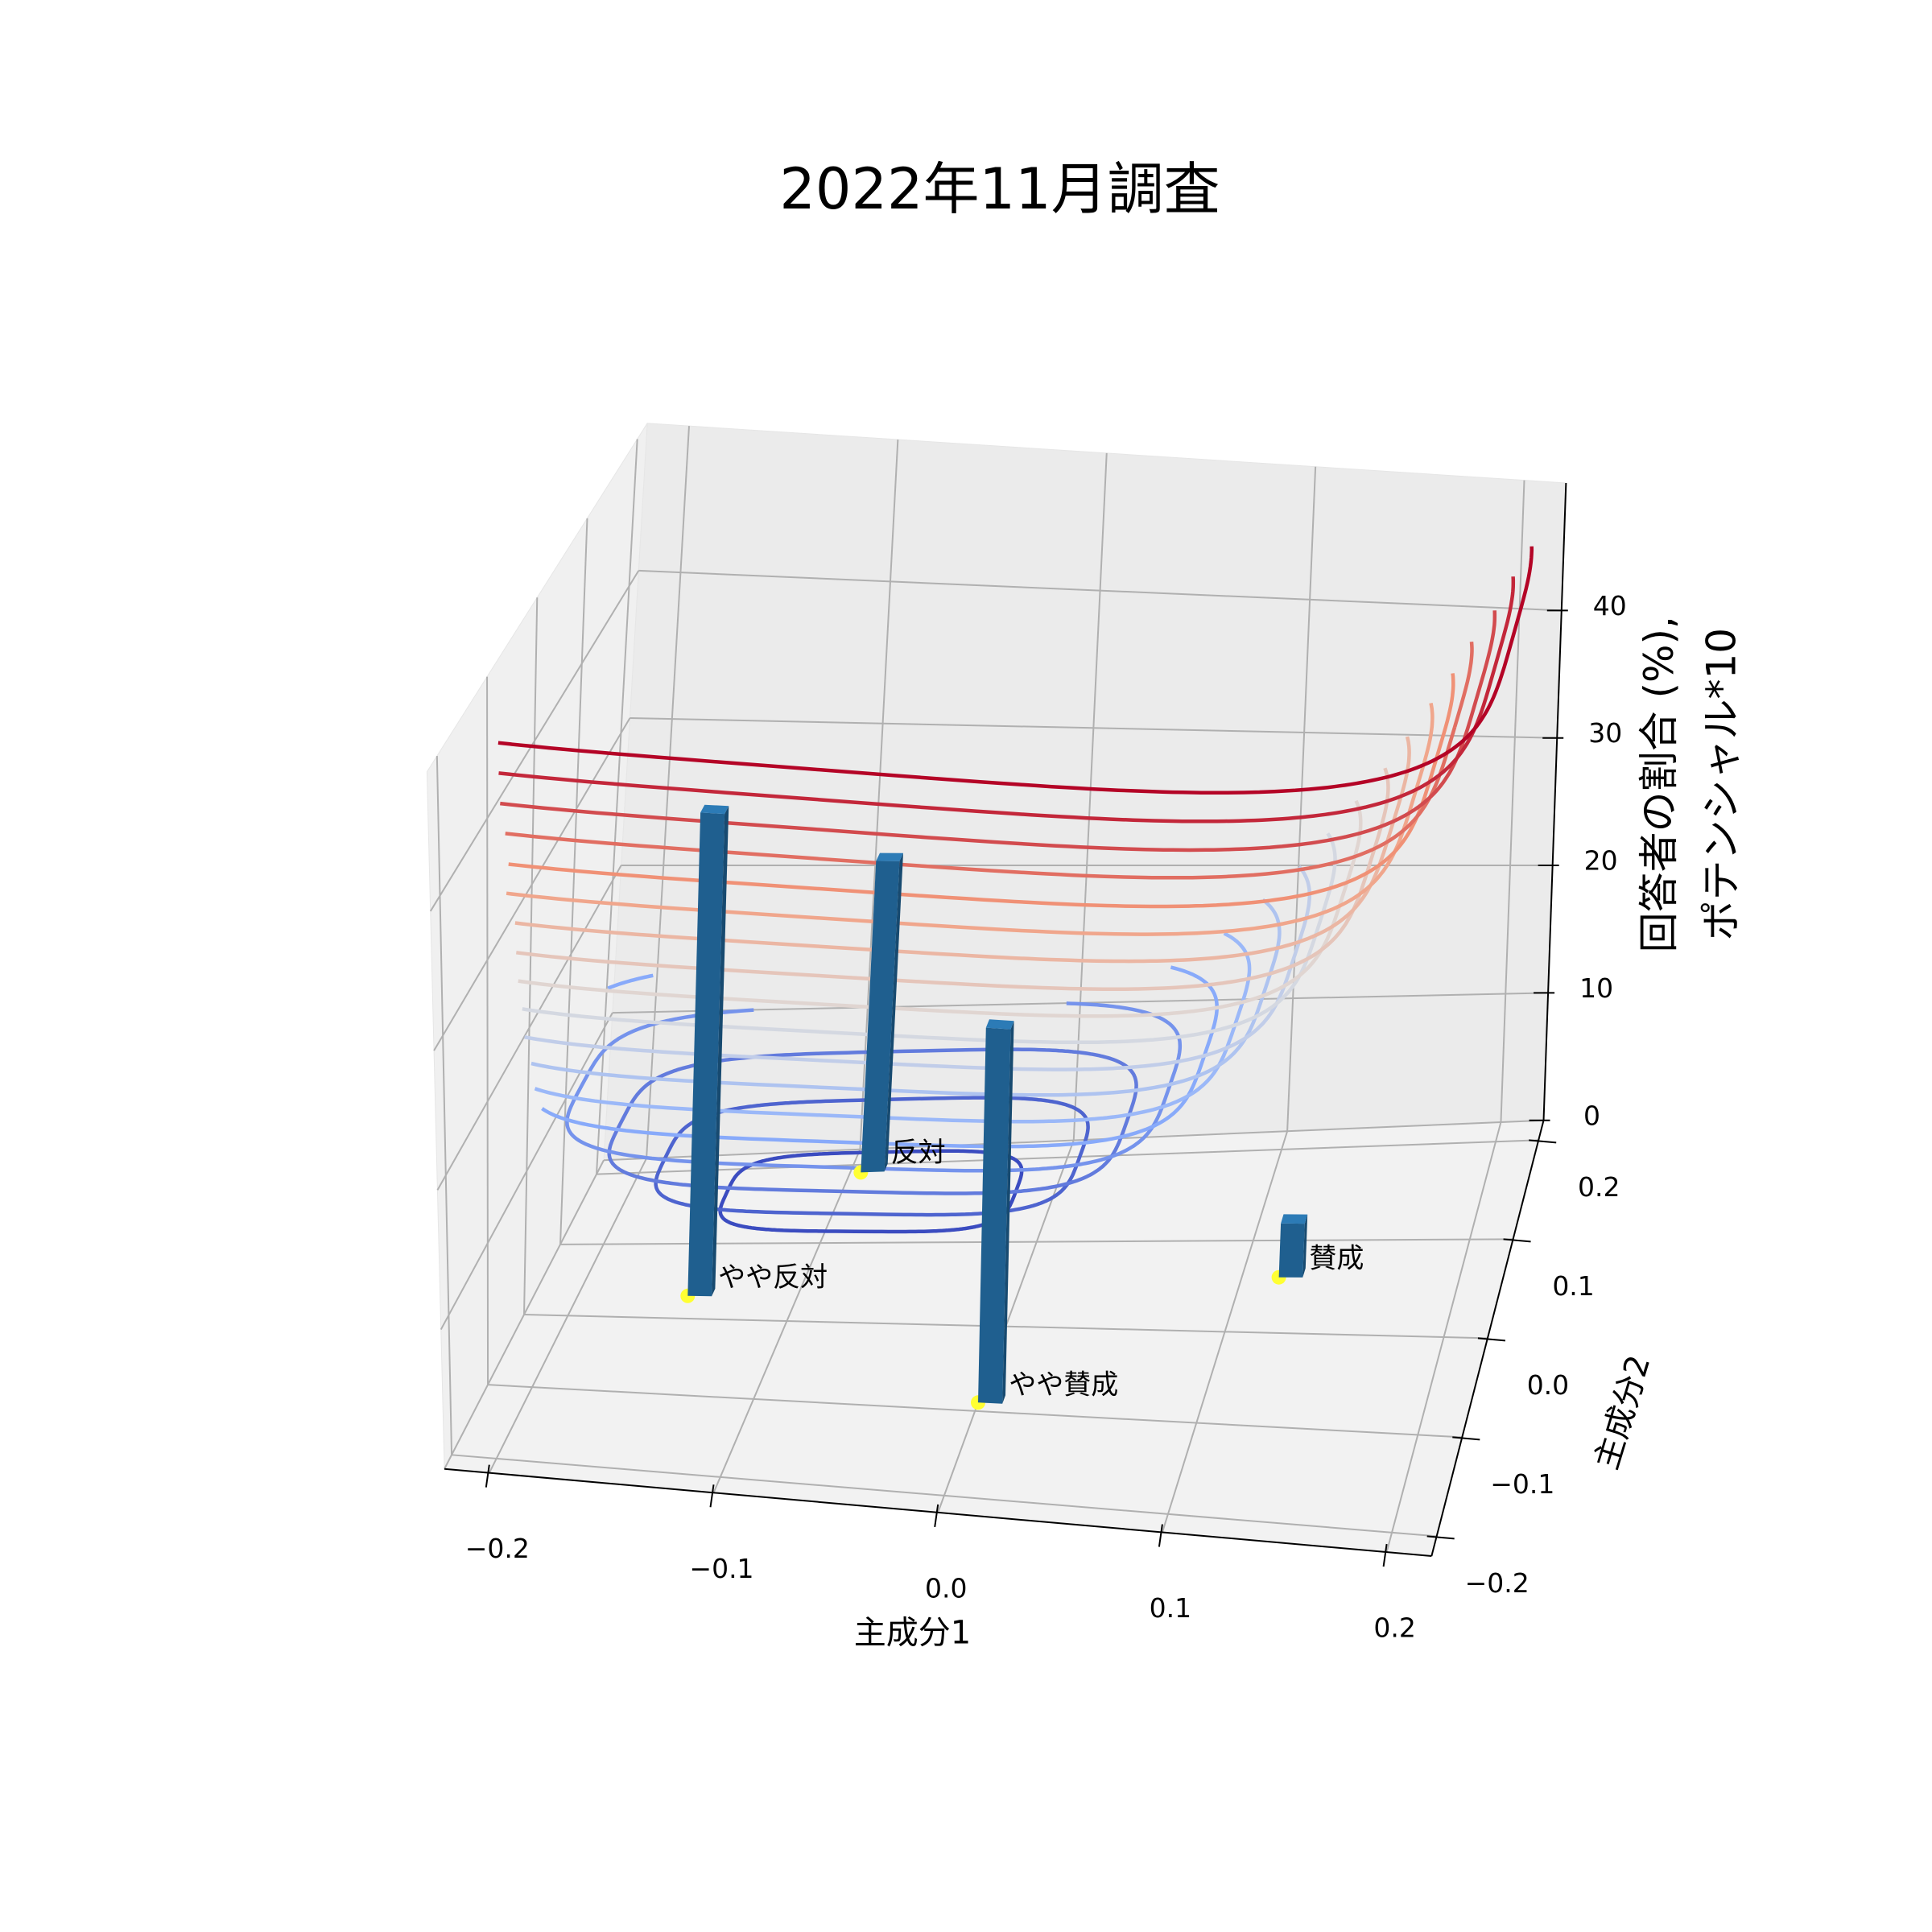  What do you see at coordinates (1394, 1628) in the screenshot?
I see `x-tick-label: 0.2` at bounding box center [1394, 1628].